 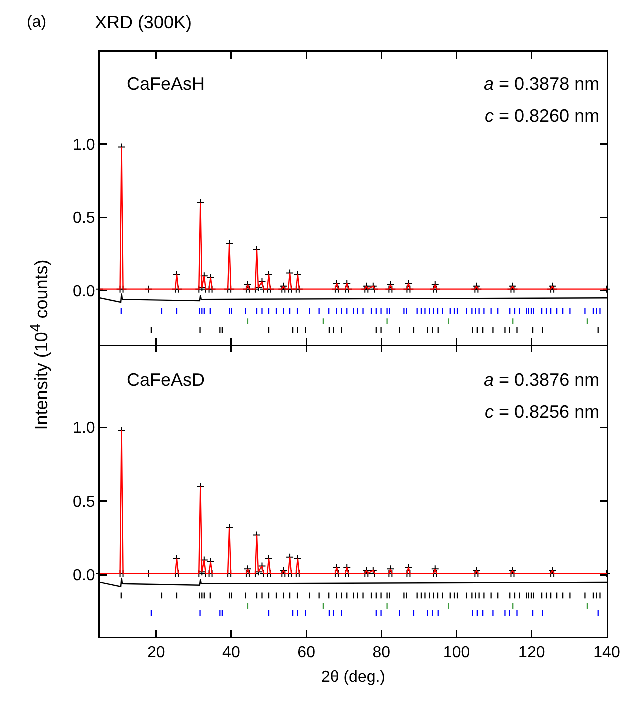 What do you see at coordinates (307, 653) in the screenshot?
I see `x-tick-label: 60` at bounding box center [307, 653].